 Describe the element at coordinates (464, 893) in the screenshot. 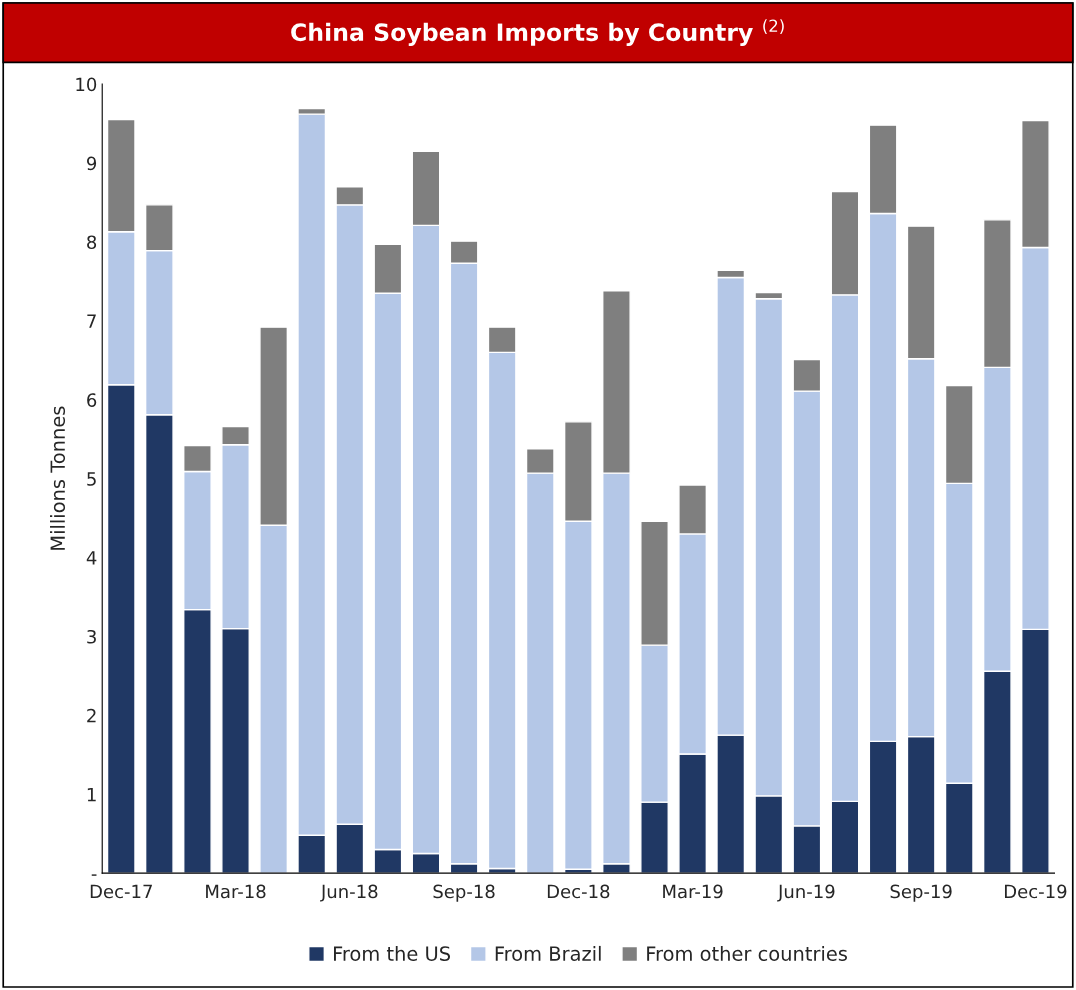

I see `x-tick-label: Sep-18` at that location.